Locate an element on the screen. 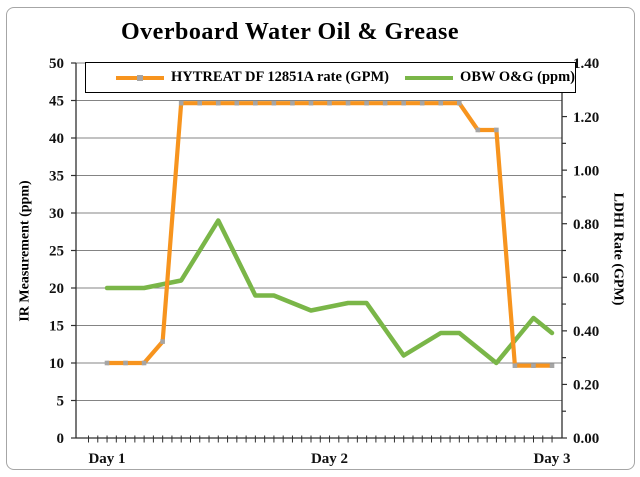 Image resolution: width=640 pixels, height=477 pixels. hytreat-marker-icon is located at coordinates (140, 77).